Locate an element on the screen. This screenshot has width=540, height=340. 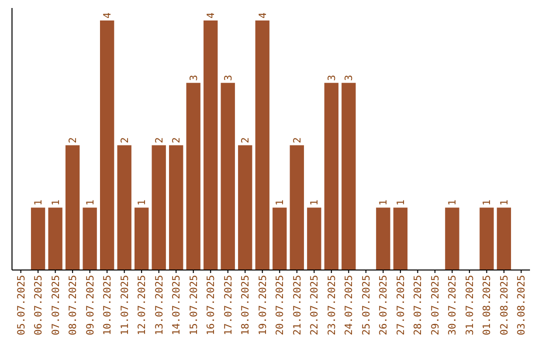
x-tick-label: 29.07.2025 is located at coordinates (436, 305).